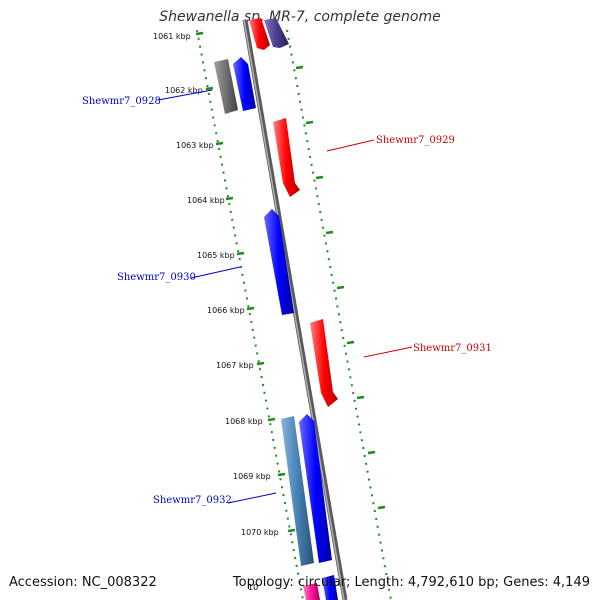 The height and width of the screenshot is (600, 600). I want to click on tick-label-1068: 1068 kbp, so click(244, 421).